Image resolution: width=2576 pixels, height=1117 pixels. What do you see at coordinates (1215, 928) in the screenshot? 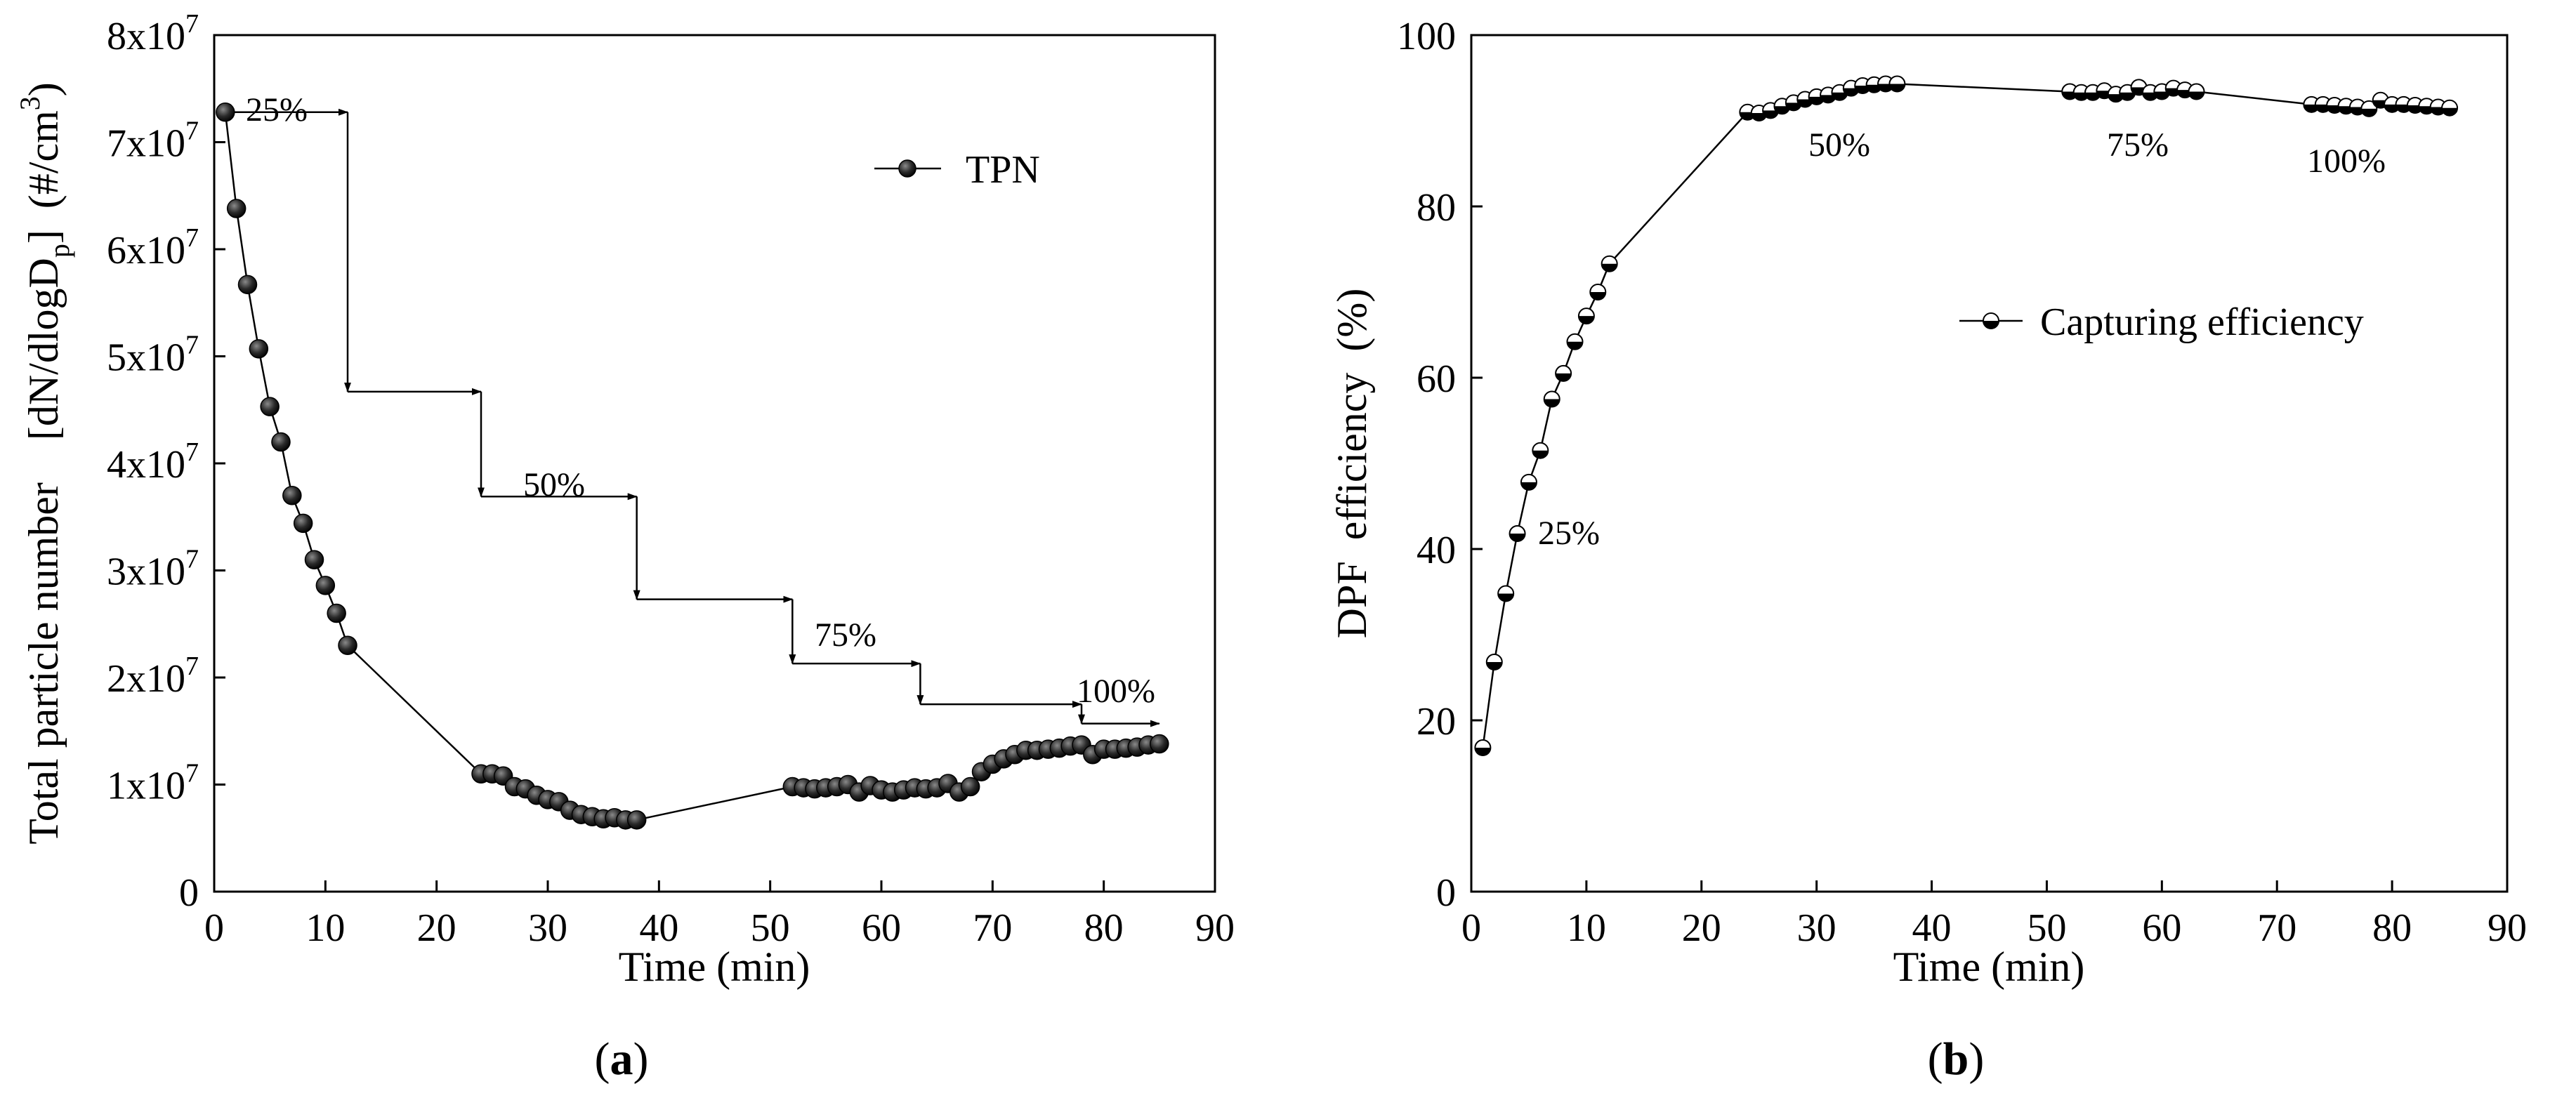
I see `x-tick-label-a-9: 90` at bounding box center [1215, 928].